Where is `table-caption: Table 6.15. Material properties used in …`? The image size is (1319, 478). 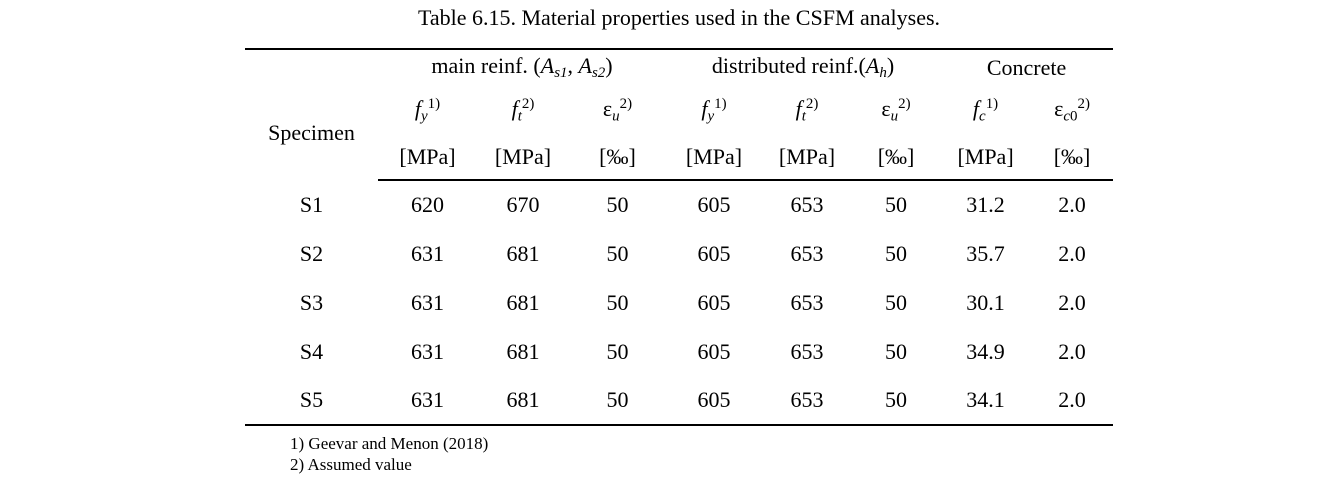
table-caption: Table 6.15. Material properties used in … is located at coordinates (679, 17).